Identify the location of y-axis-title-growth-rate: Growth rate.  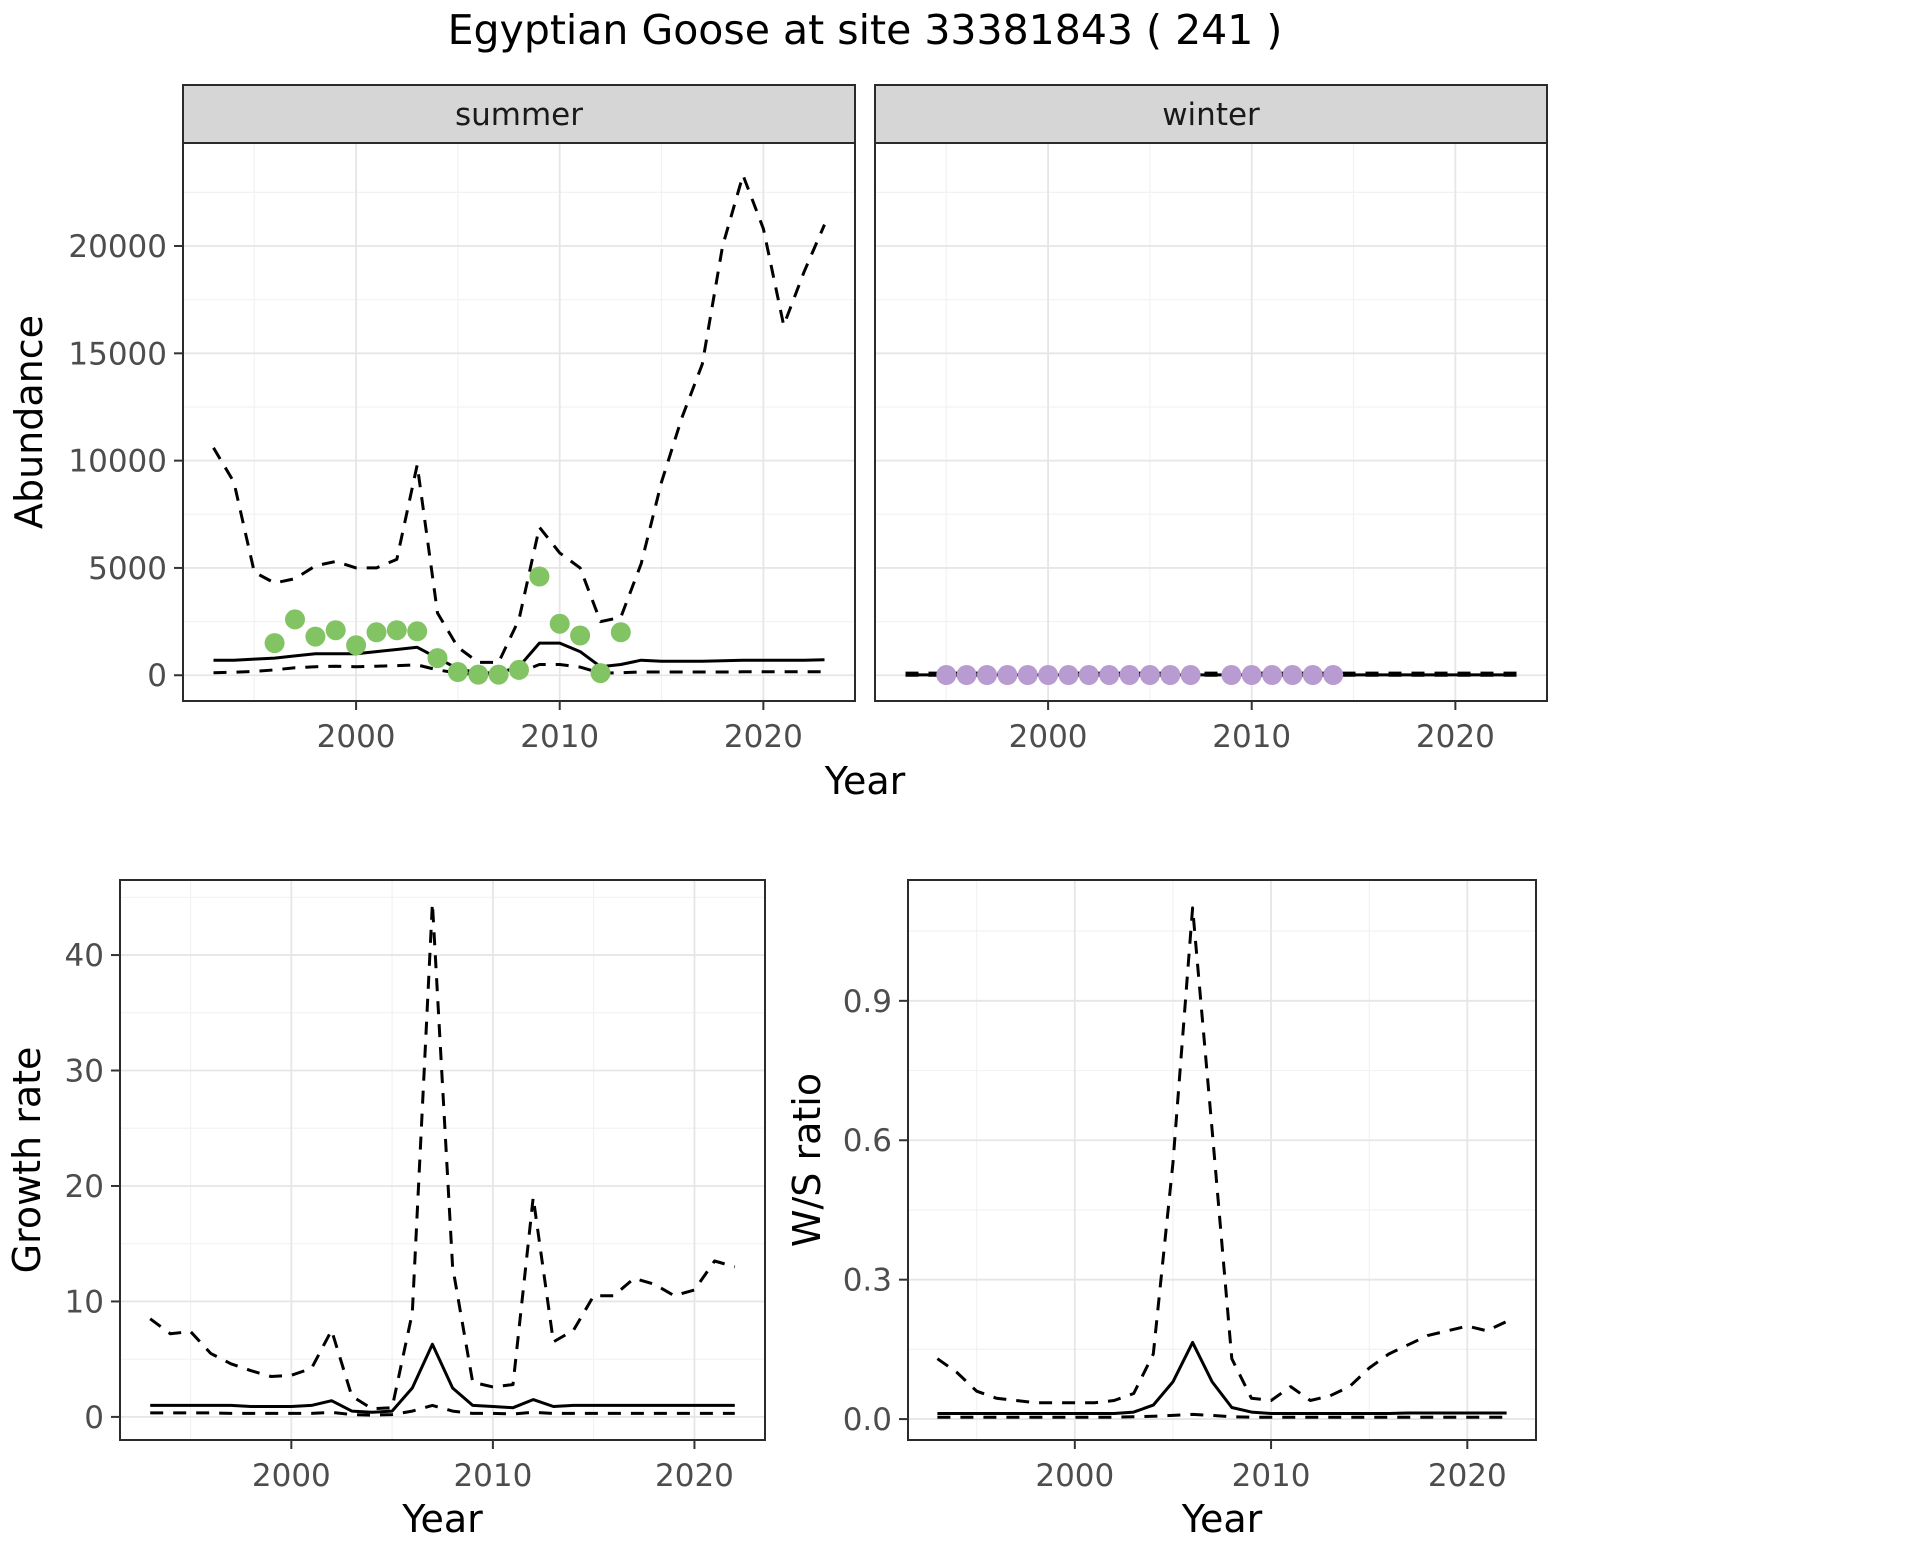
(27, 1160).